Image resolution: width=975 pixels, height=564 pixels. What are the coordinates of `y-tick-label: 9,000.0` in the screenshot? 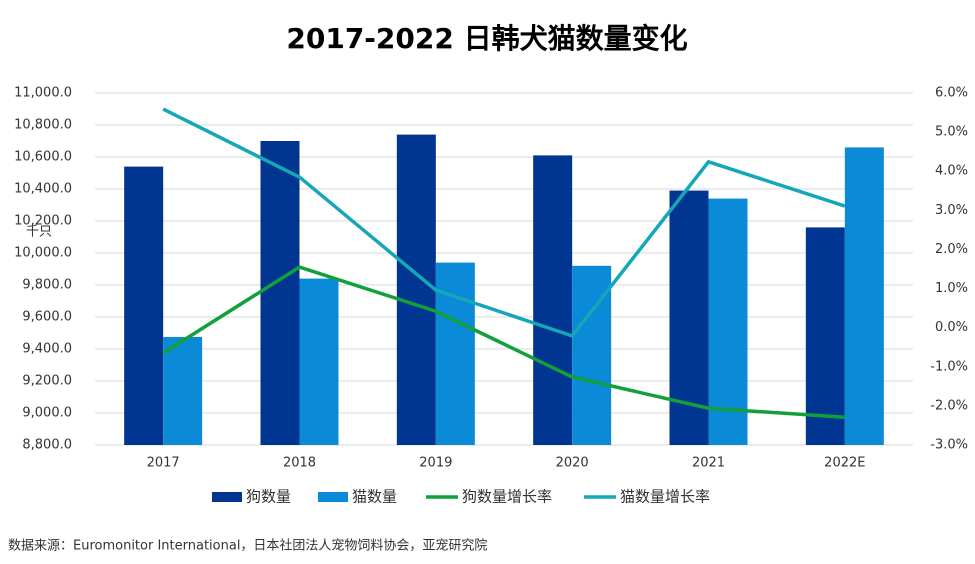 It's located at (47, 413).